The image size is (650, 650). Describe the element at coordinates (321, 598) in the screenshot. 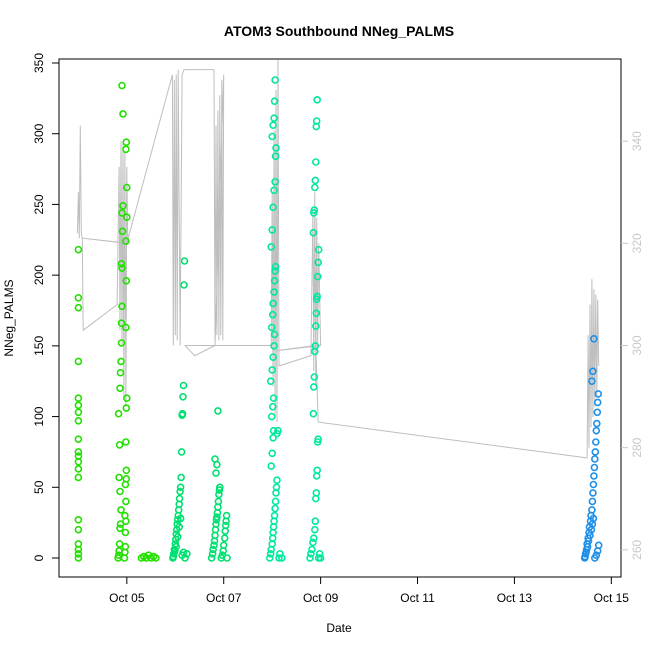

I see `x-tick-label: Oct 09` at that location.